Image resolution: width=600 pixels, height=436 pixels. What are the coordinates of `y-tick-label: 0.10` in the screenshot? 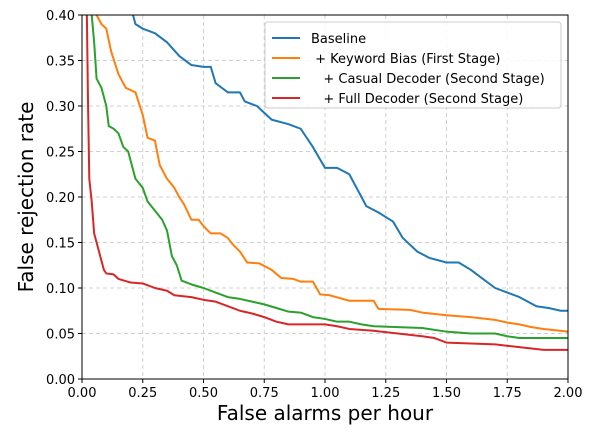 It's located at (60, 289).